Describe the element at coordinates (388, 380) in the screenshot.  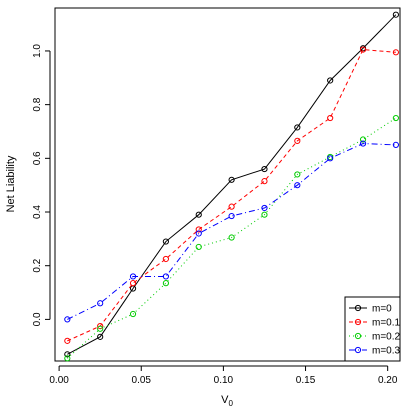
I see `x-tick-label: 0.20` at that location.